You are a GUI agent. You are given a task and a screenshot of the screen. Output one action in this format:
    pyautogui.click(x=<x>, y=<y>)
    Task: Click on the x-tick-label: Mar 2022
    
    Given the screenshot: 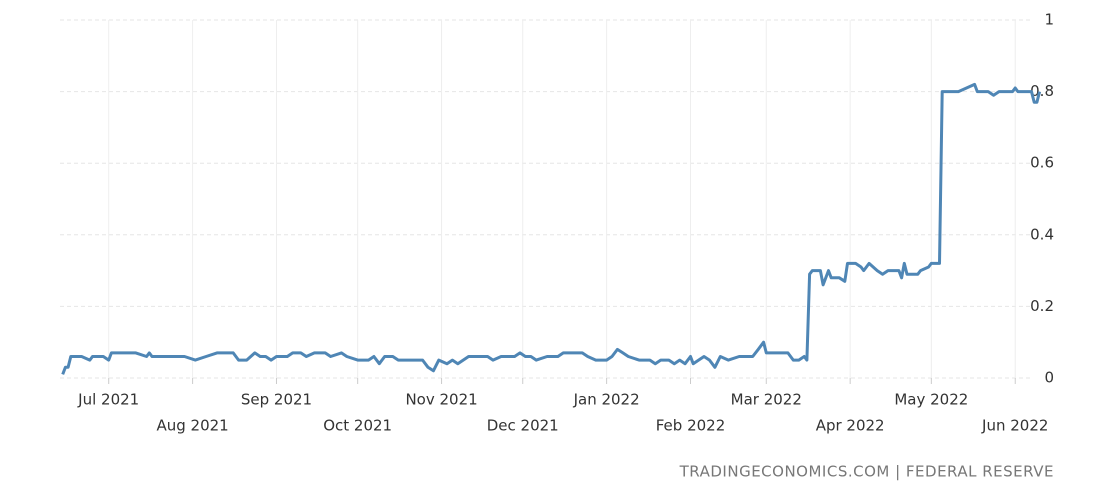 What is the action you would take?
    pyautogui.click(x=766, y=400)
    